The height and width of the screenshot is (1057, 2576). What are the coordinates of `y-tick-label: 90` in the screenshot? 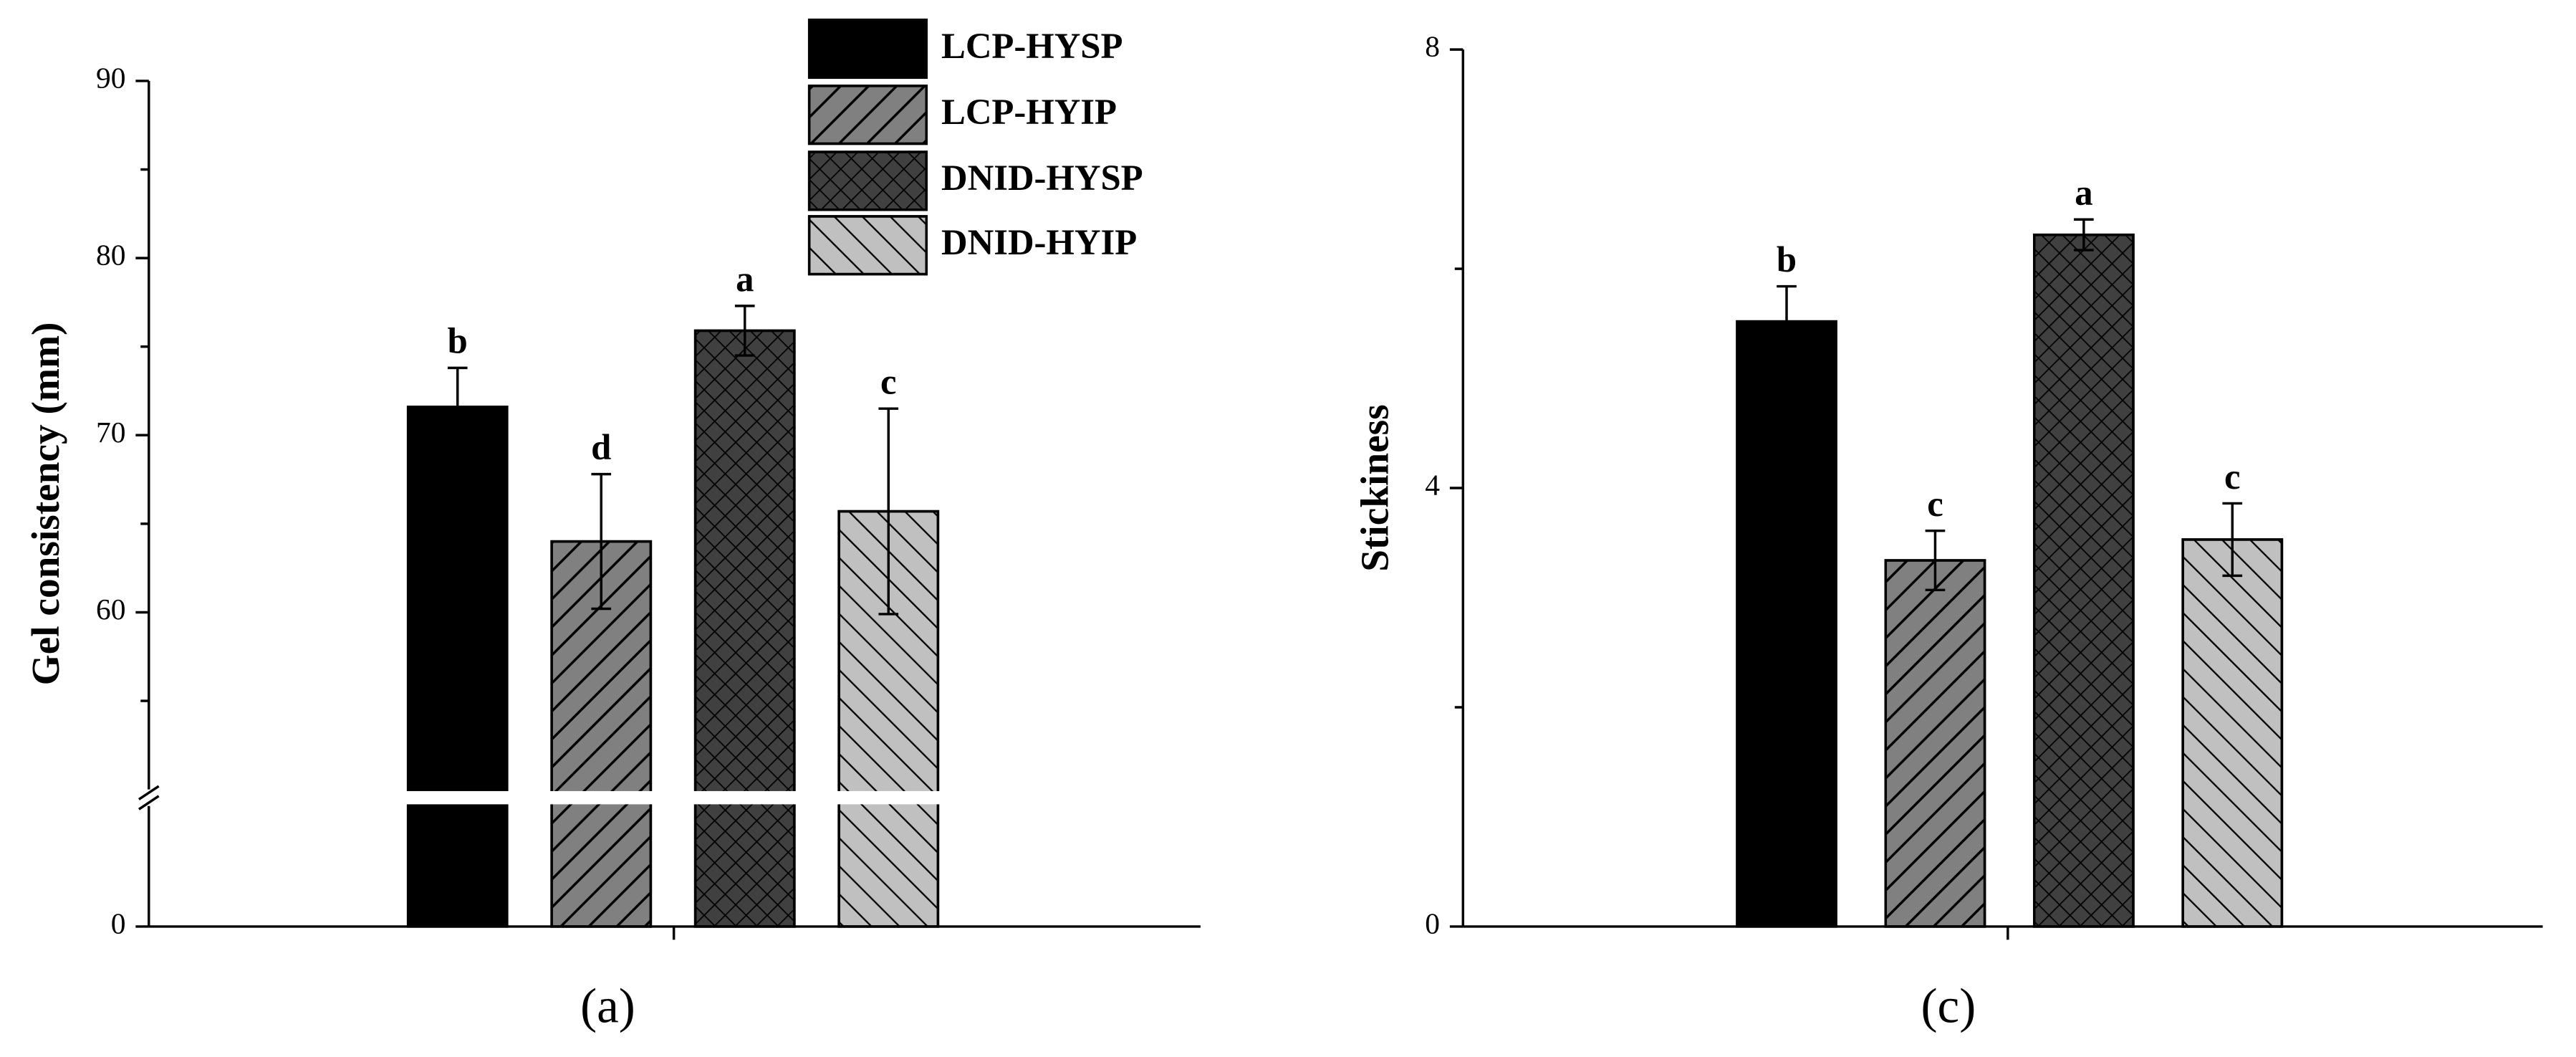 It's located at (110, 78).